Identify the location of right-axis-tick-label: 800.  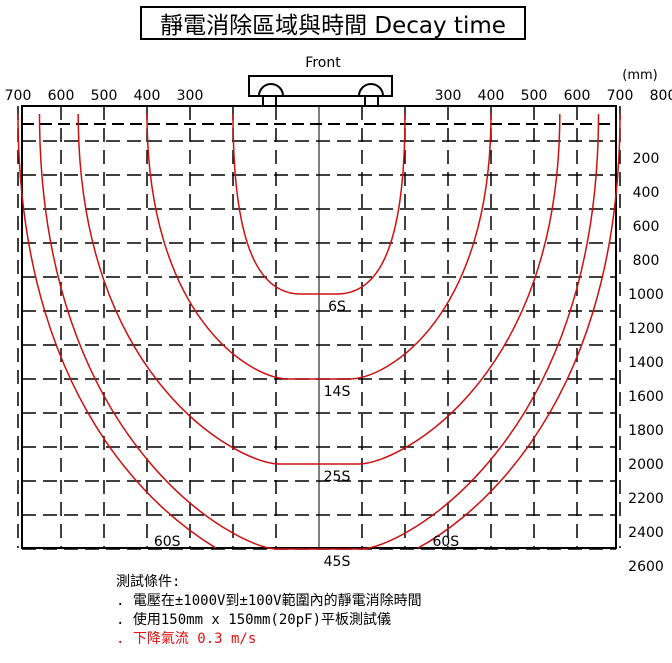
(646, 261).